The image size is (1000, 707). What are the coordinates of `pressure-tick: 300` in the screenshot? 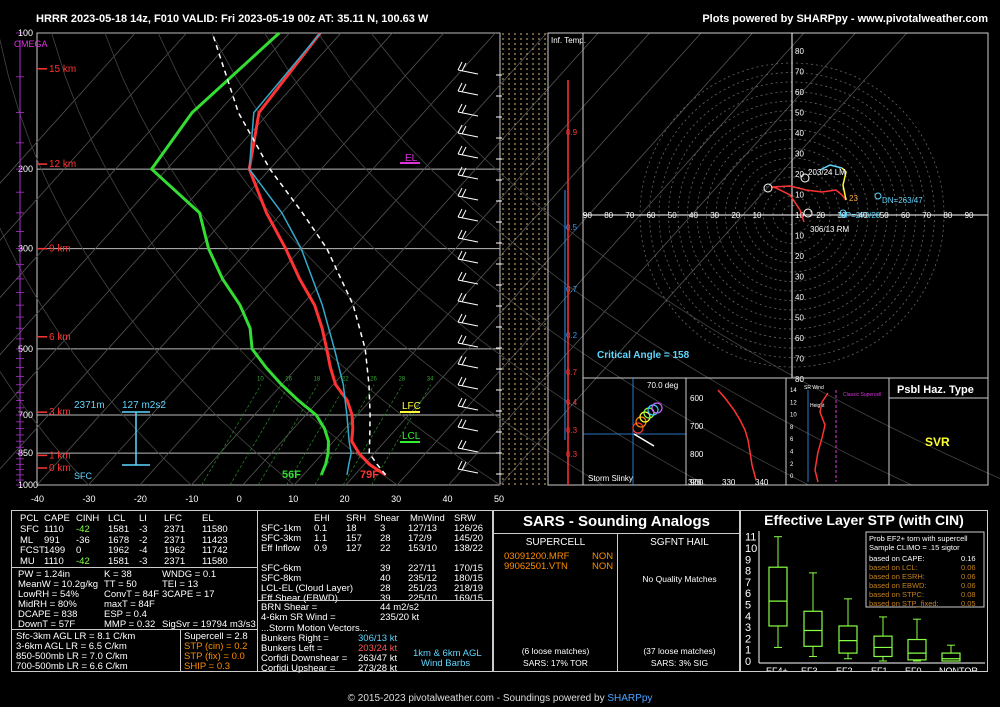 It's located at (25, 249).